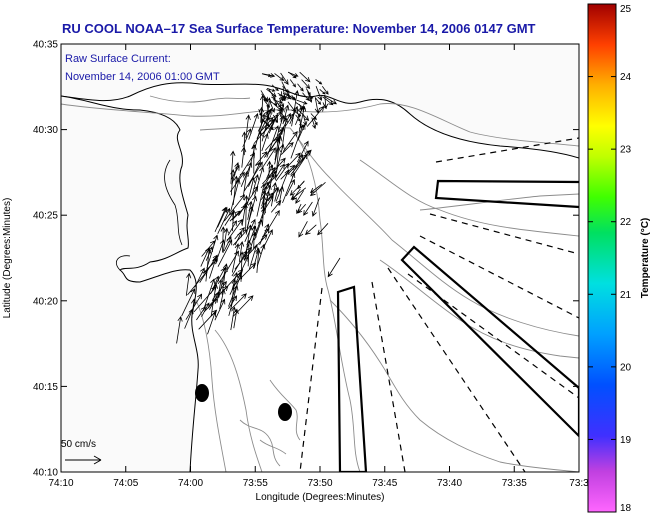 The height and width of the screenshot is (518, 651). I want to click on box-southeast, so click(489, 341).